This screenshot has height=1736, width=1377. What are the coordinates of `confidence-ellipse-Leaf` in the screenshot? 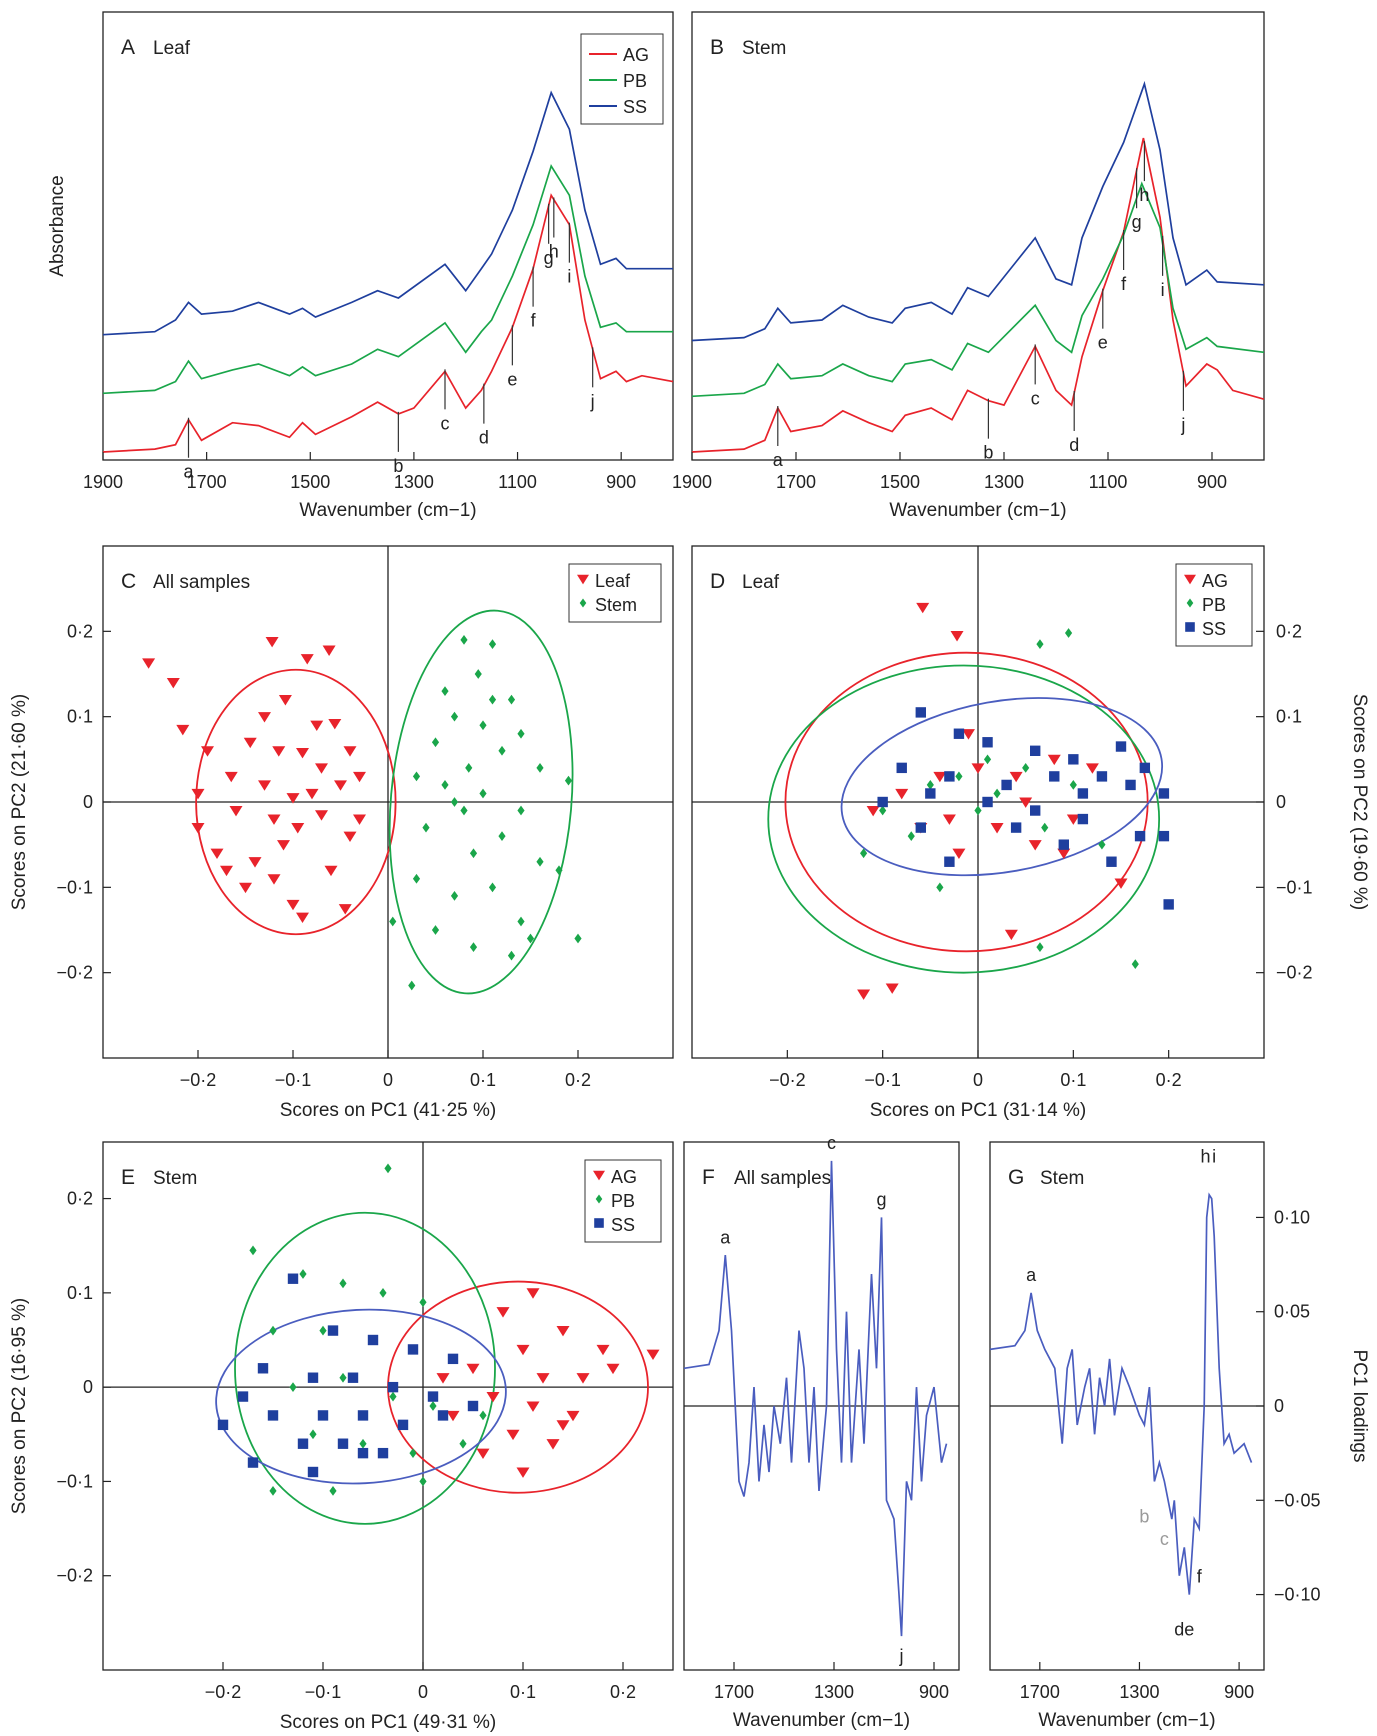 It's located at (296, 802).